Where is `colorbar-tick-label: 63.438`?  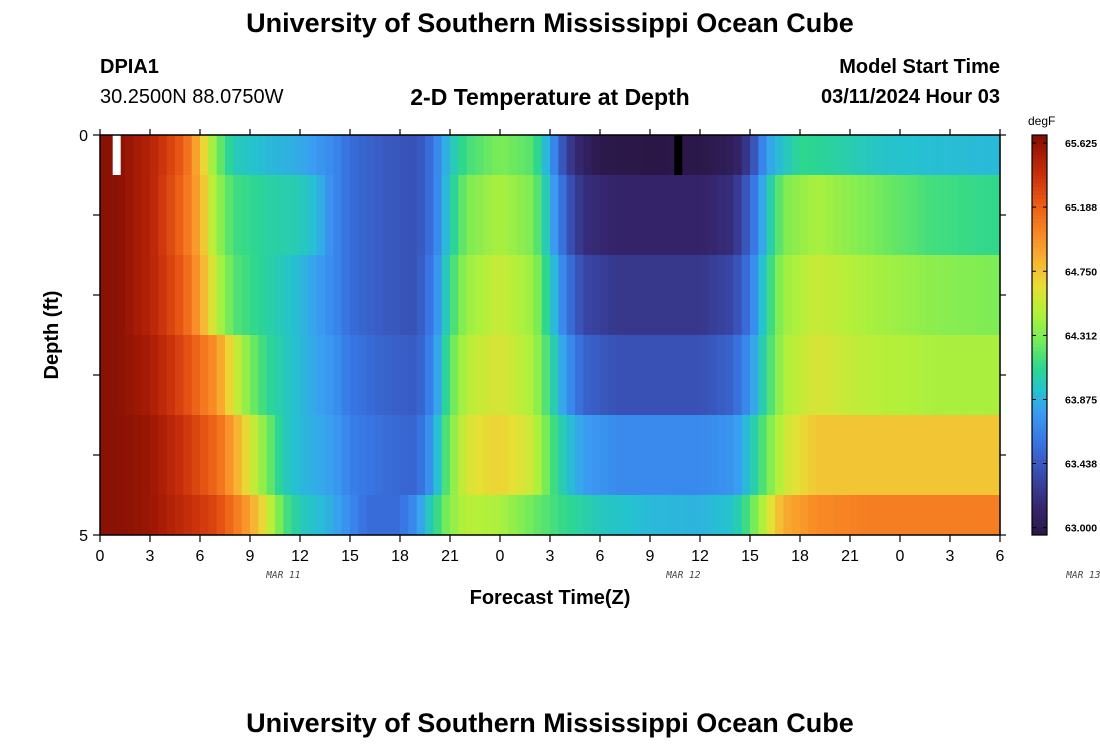 colorbar-tick-label: 63.438 is located at coordinates (1081, 464).